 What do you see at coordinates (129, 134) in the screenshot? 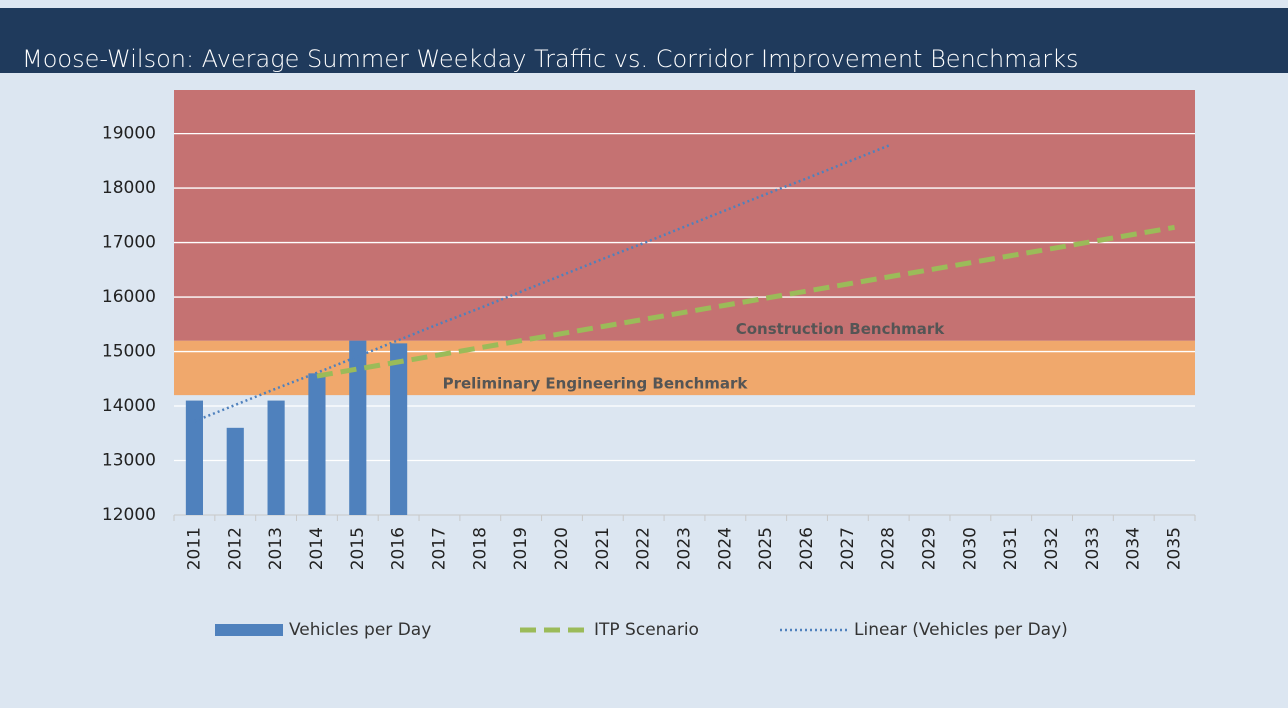
I see `y-tick-label: 19000` at bounding box center [129, 134].